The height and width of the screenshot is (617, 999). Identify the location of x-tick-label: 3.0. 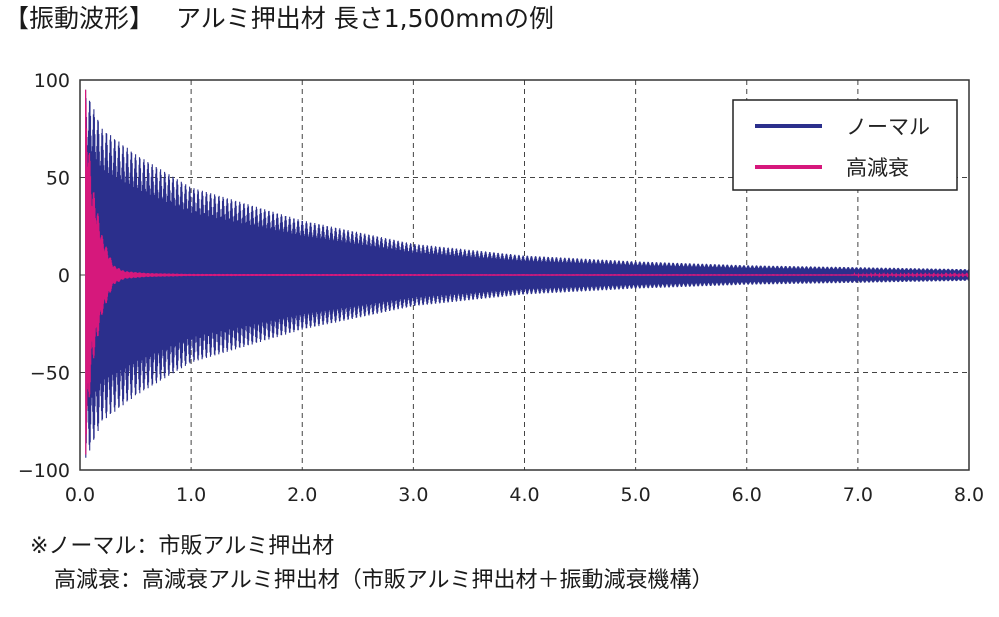
(413, 495).